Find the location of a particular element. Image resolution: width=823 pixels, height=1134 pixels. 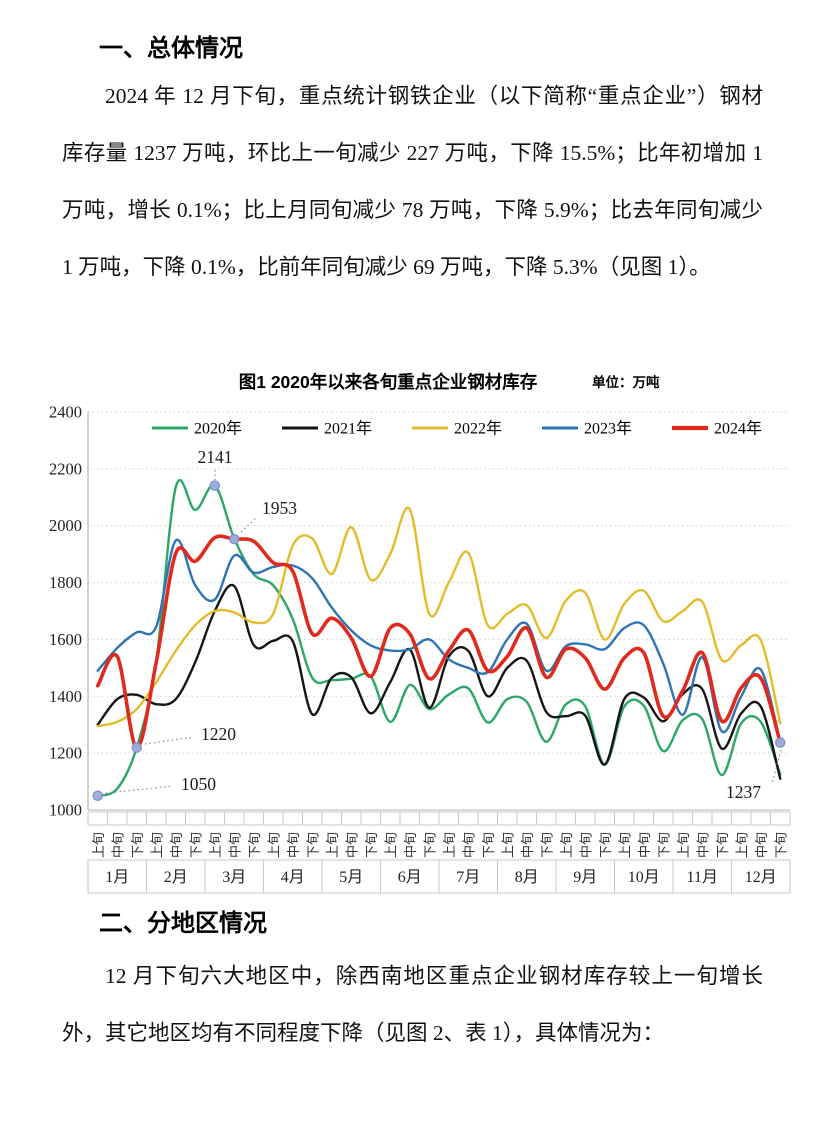

month-label: 7月 is located at coordinates (468, 877).